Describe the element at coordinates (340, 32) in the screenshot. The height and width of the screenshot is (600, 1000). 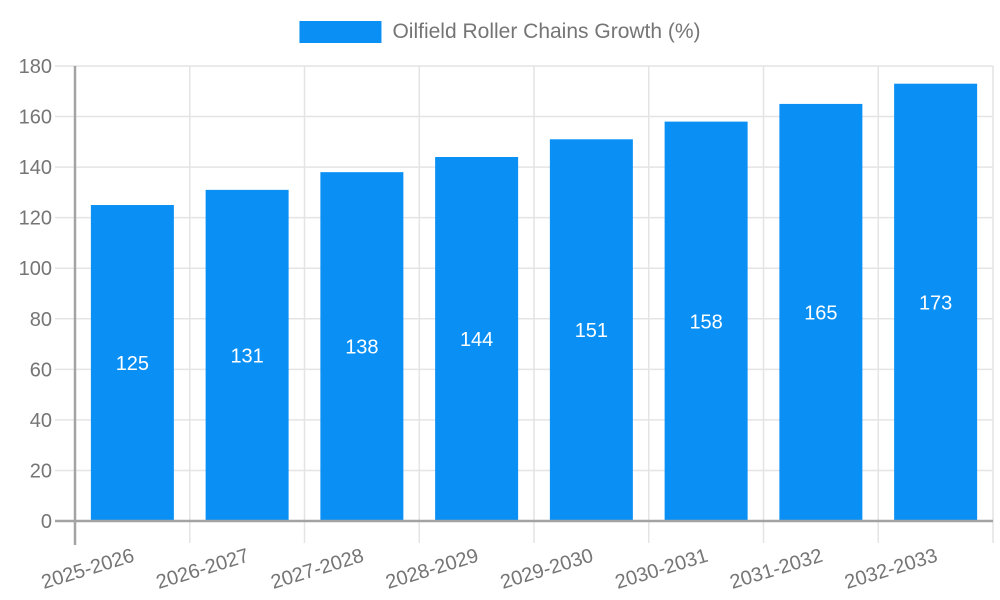
I see `legend-swatch` at that location.